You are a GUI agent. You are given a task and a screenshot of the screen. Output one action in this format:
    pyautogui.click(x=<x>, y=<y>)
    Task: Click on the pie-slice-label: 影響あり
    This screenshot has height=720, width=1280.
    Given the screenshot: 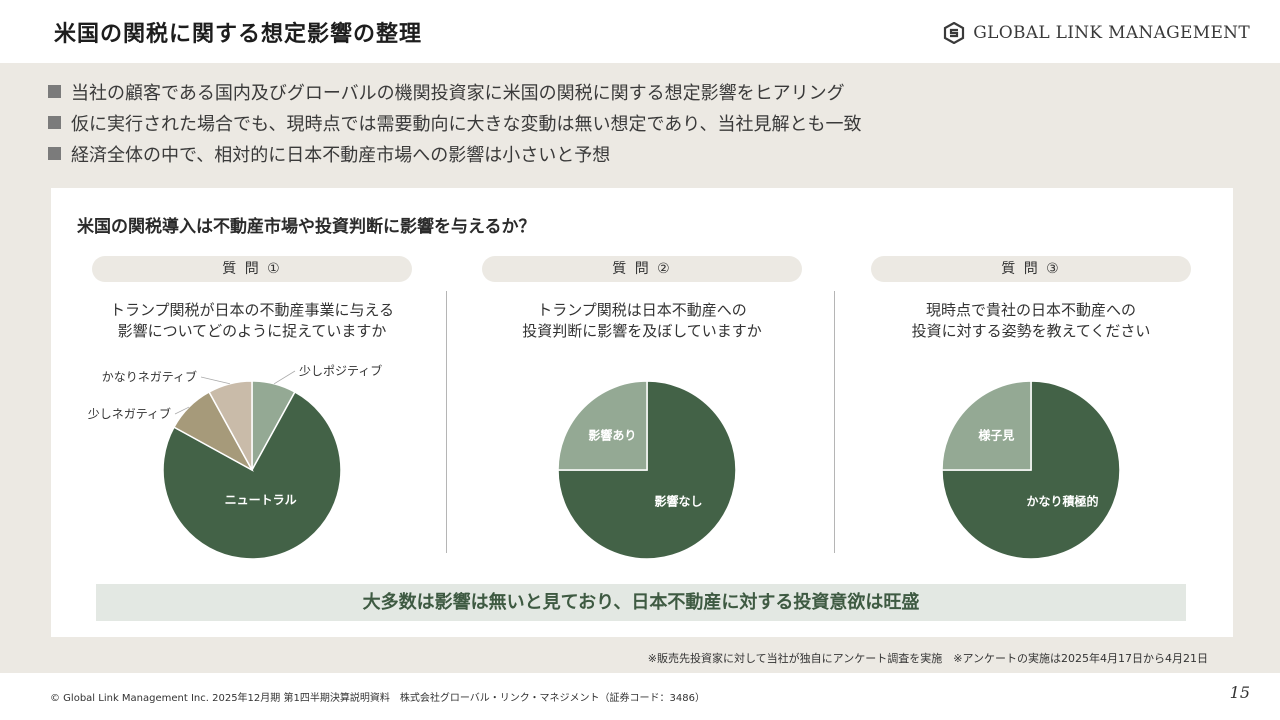 What is the action you would take?
    pyautogui.click(x=612, y=434)
    